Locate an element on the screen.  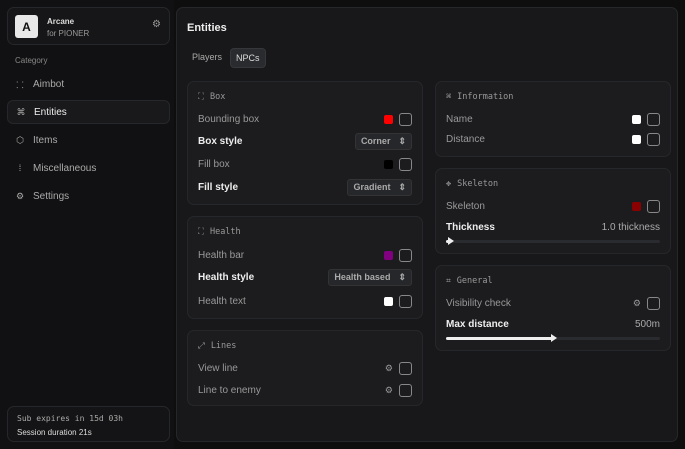
distance-row: Distance is located at coordinates (553, 139).